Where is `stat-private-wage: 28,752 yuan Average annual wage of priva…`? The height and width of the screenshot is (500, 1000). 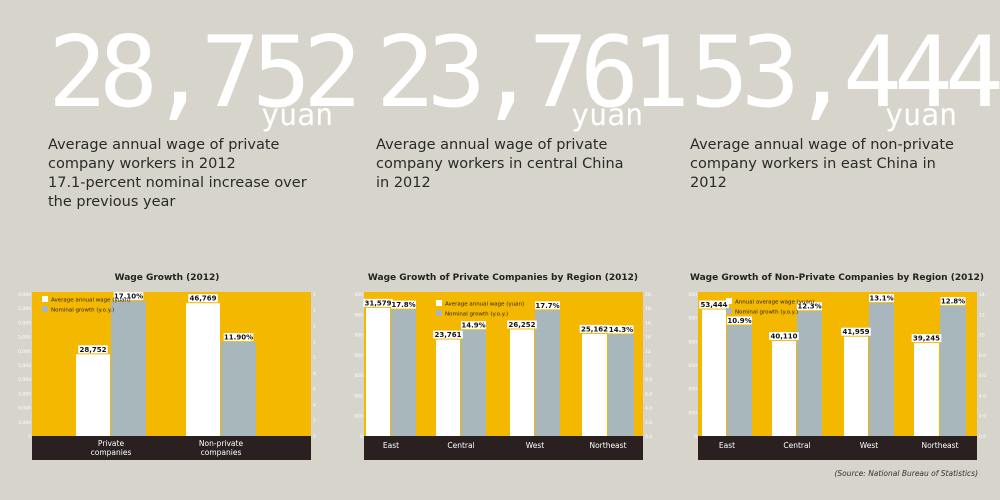
stat-private-wage: 28,752 yuan Average annual wage of priva… is located at coordinates (205, 118).